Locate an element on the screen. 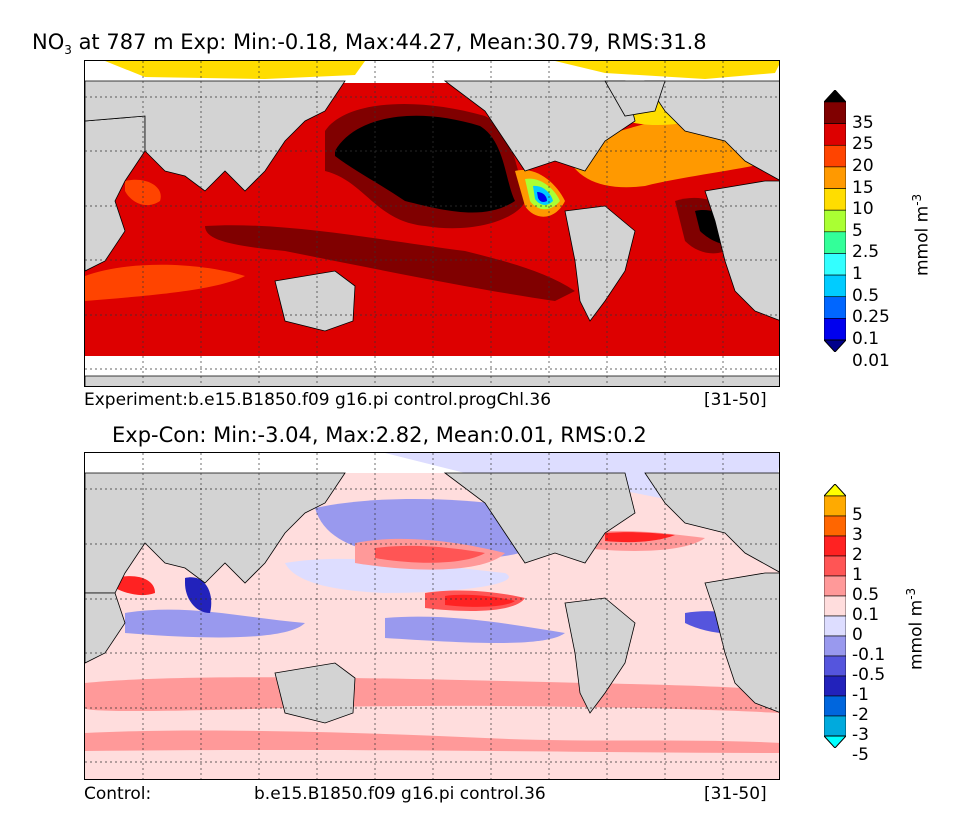 The image size is (963, 833). colorbar-tick-label: -1 is located at coordinates (860, 695).